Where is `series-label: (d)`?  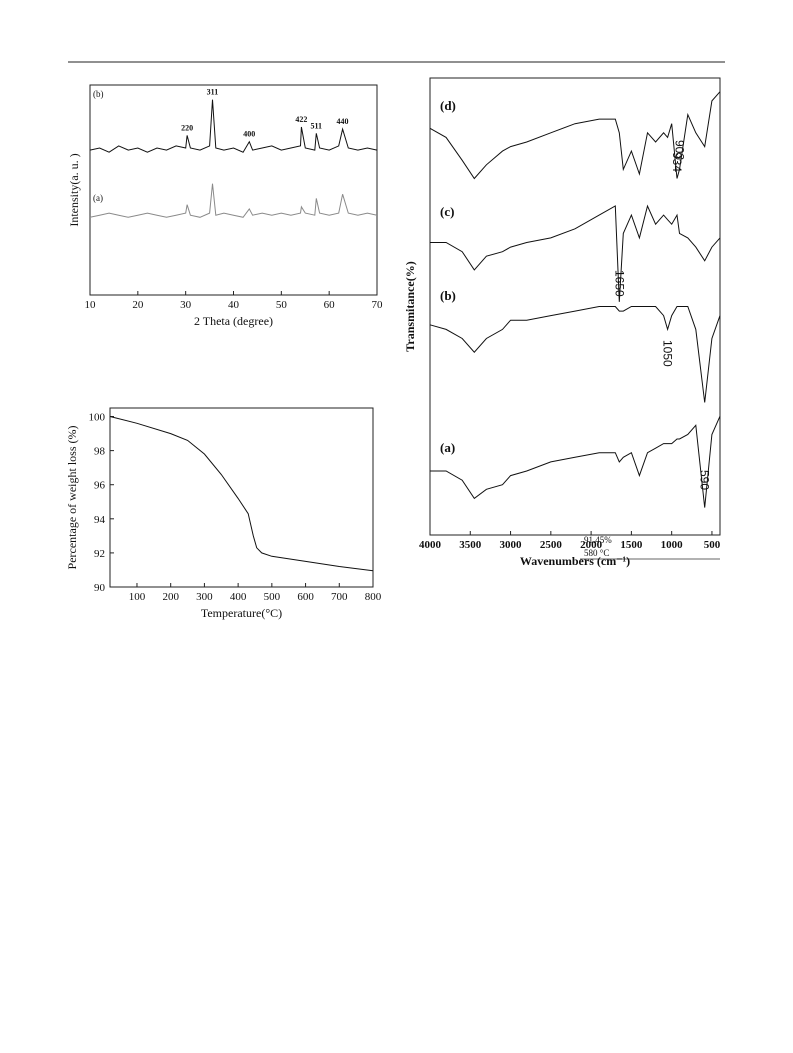
series-label: (d) is located at coordinates (448, 105).